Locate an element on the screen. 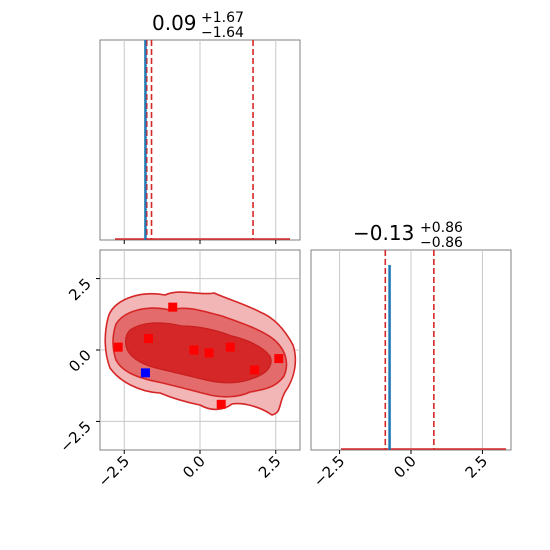 This screenshot has height=550, width=550. panel1-grid is located at coordinates (200, 140).